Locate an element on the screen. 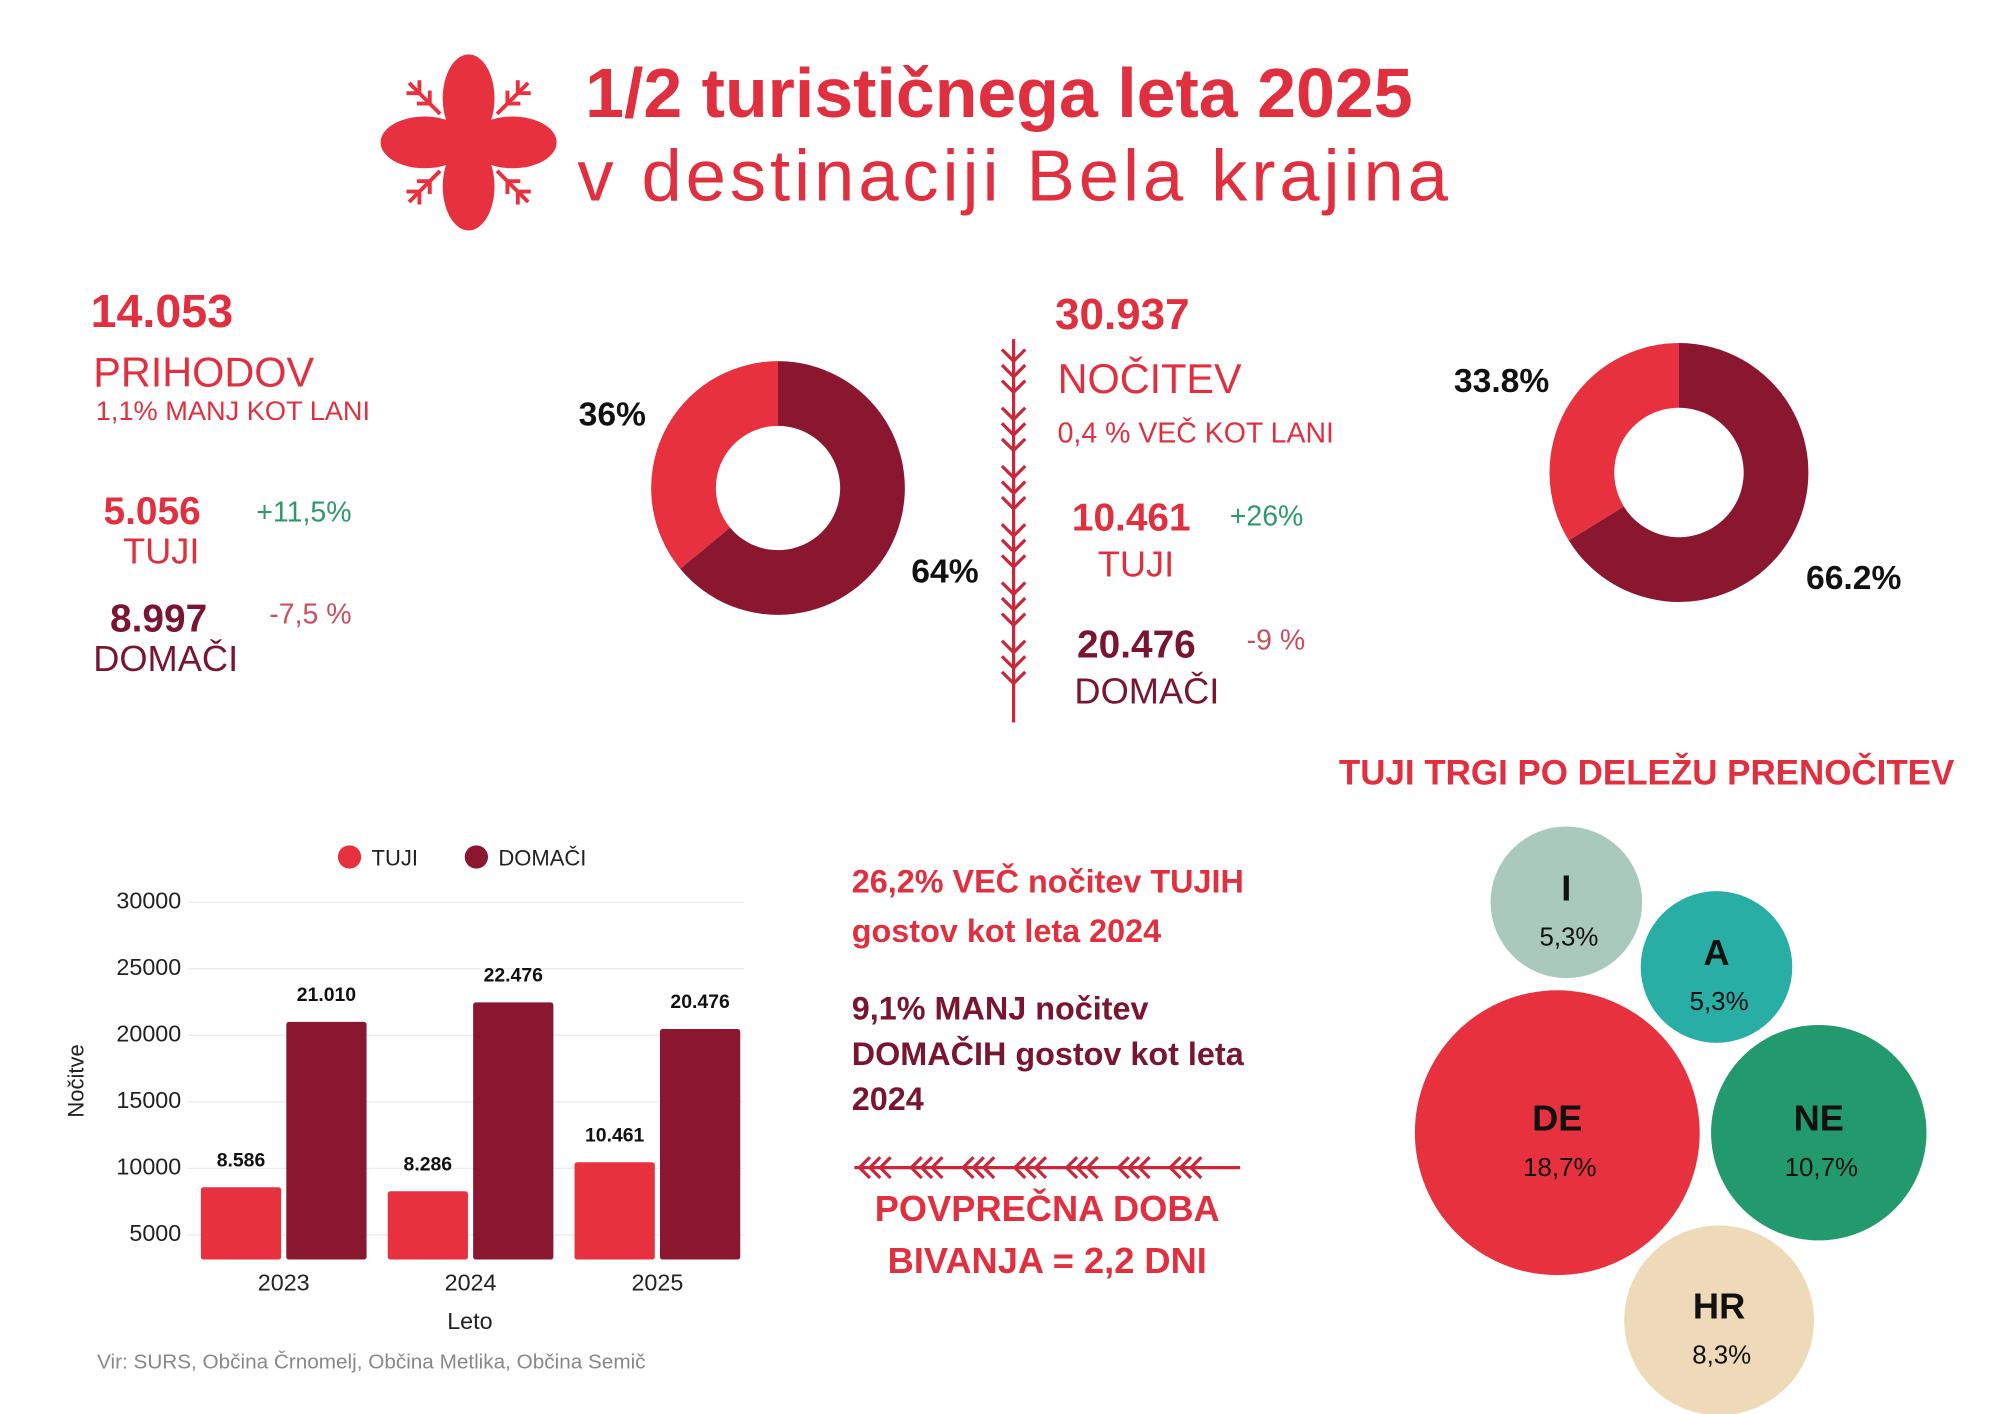 This screenshot has width=2000, height=1414. bubble-label: HR is located at coordinates (1719, 1305).